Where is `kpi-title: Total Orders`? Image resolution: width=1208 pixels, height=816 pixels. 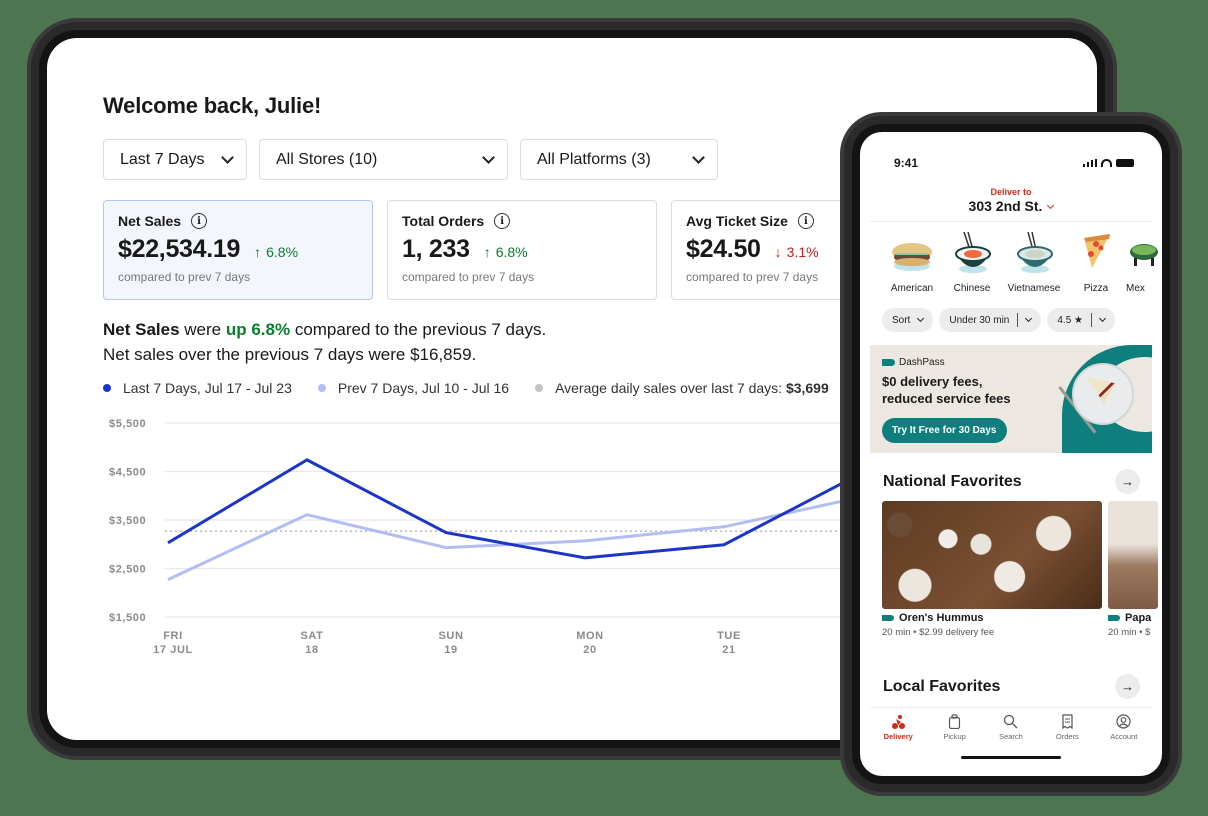
kpi-title: Total Orders is located at coordinates (443, 221).